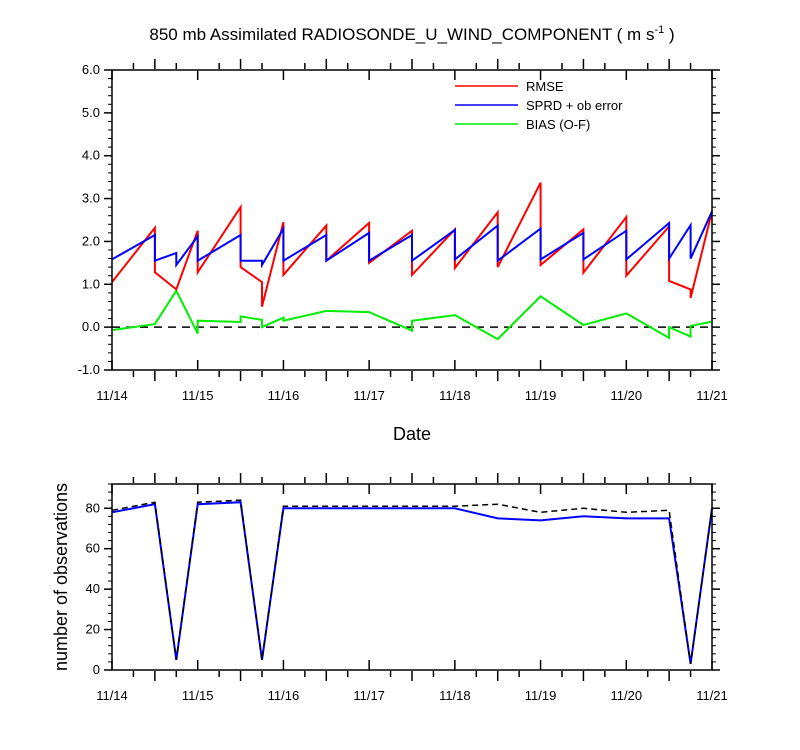 The height and width of the screenshot is (750, 800). Describe the element at coordinates (626, 395) in the screenshot. I see `top-xtick-label: 11/20` at that location.